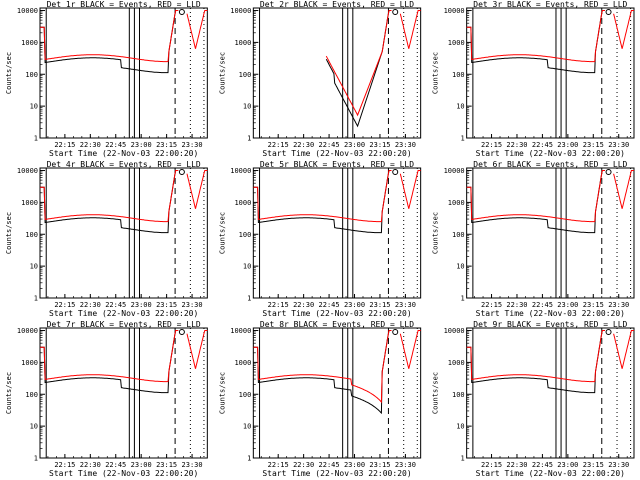  Describe the element at coordinates (124, 164) in the screenshot. I see `panel-title: Det 4r BLACK = Events, RED = LLD` at that location.